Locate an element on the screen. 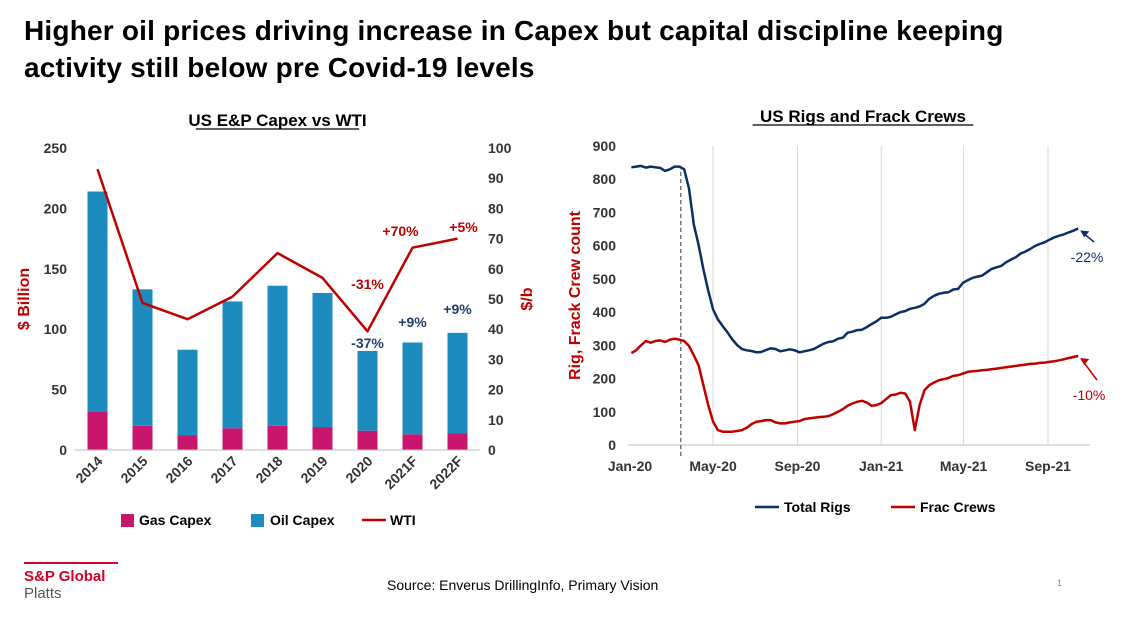 This screenshot has height=631, width=1127. logo-sub: Platts is located at coordinates (43, 593).